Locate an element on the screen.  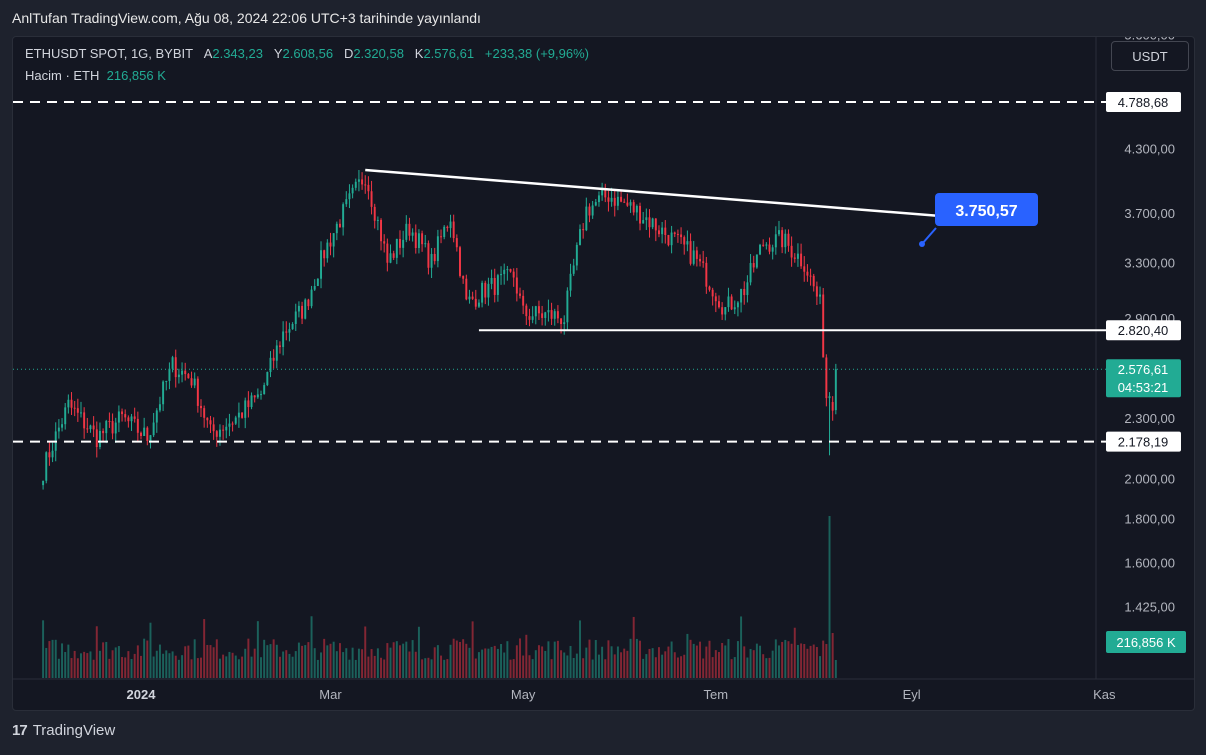
symbol-label: ETHUSDT SPOT, 1G, BYBIT is located at coordinates (109, 53).